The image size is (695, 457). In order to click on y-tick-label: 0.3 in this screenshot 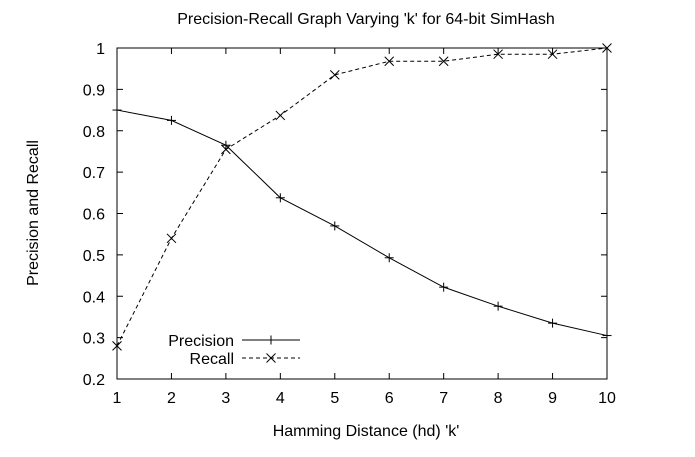, I will do `click(94, 339)`.